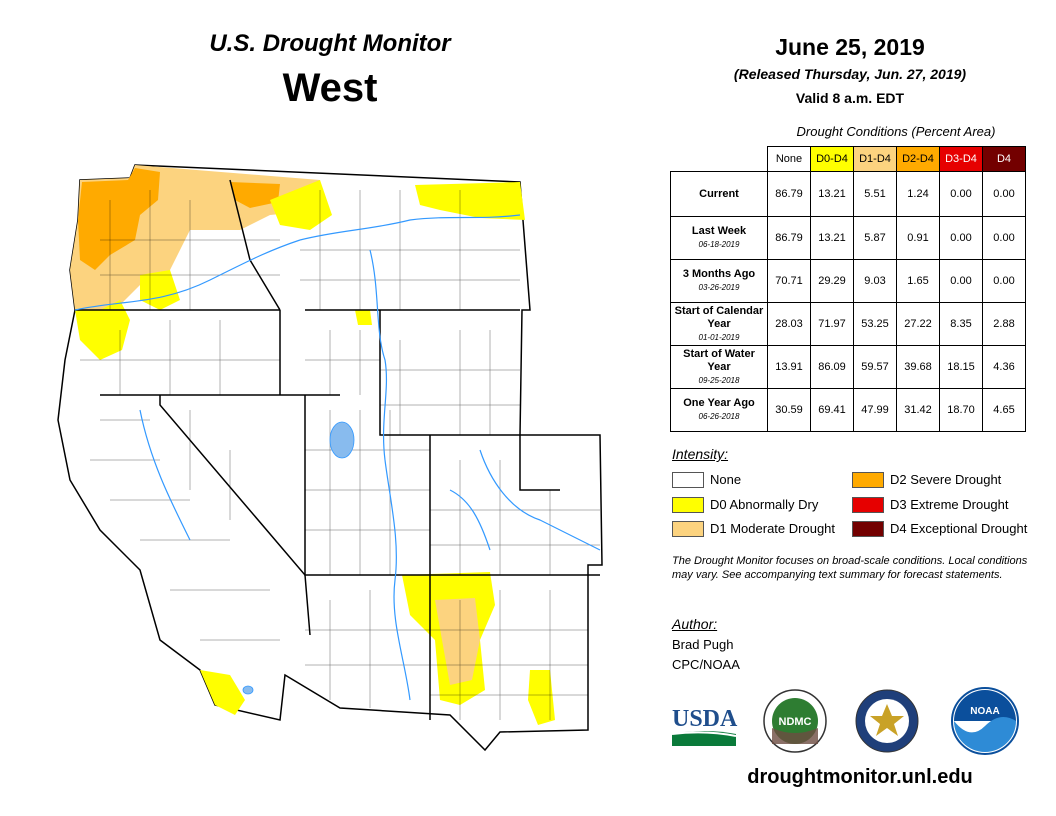  What do you see at coordinates (719, 281) in the screenshot?
I see `row-label: 3 Months Ago 03-26-2019` at bounding box center [719, 281].